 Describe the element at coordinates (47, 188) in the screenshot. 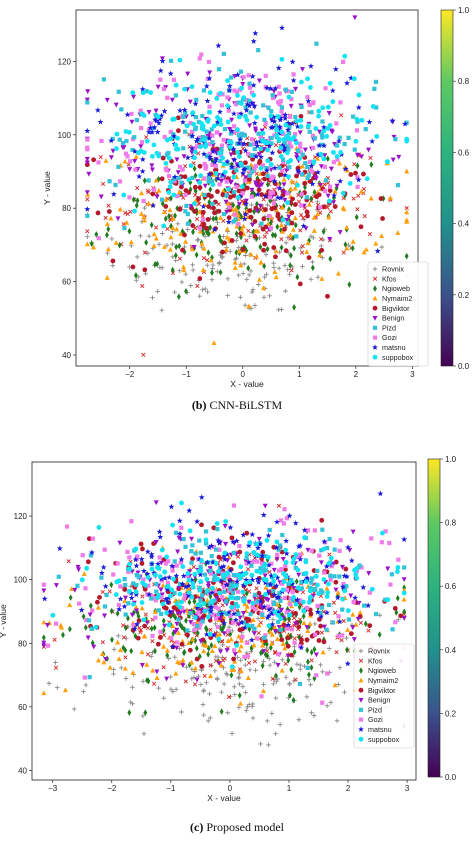

I see `y-axis-label: Y - value` at that location.